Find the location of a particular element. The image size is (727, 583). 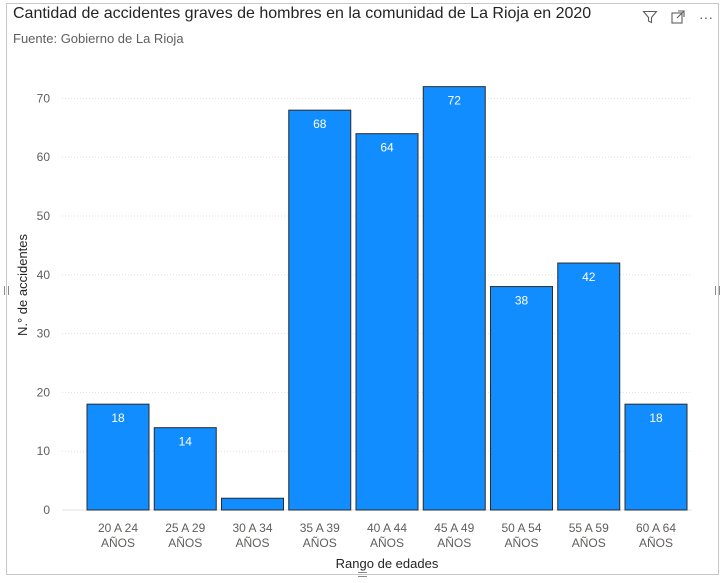

chart-subtitle: Fuente: Gobierno de La Rioja is located at coordinates (98, 38).